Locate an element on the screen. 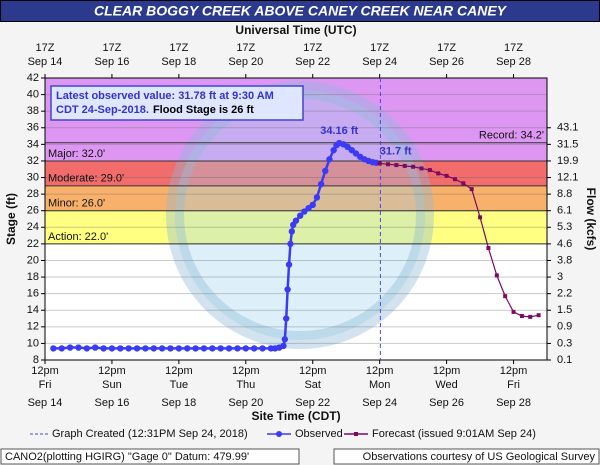 The height and width of the screenshot is (465, 600). y-tick-label: 22 is located at coordinates (33, 244).